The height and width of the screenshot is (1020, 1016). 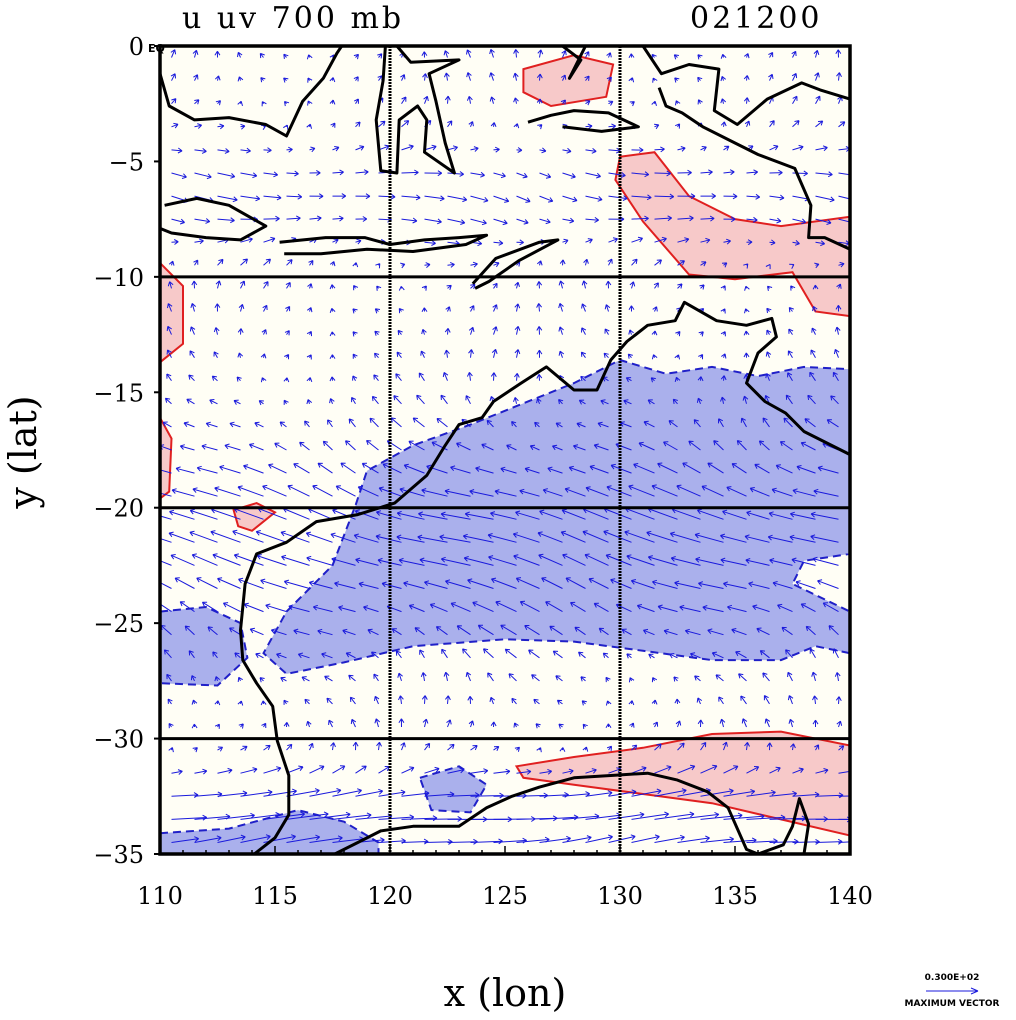 I want to click on equator-tag: EQ, so click(x=156, y=48).